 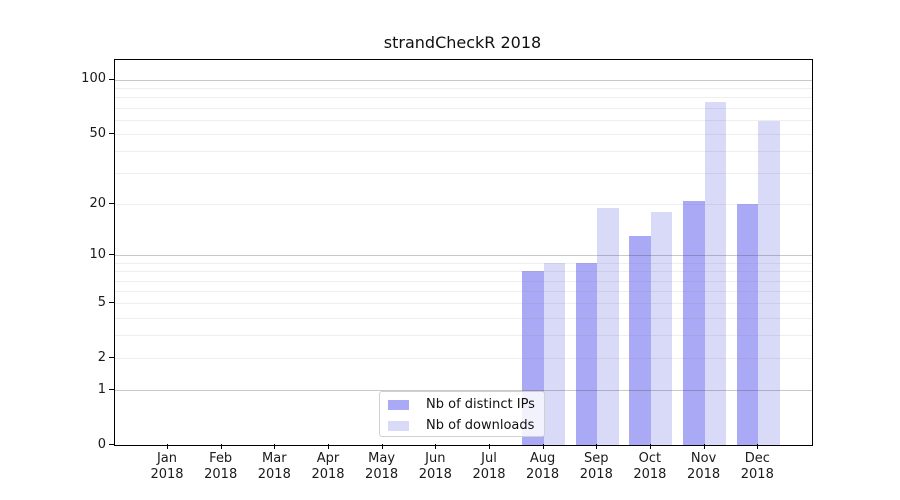 What do you see at coordinates (650, 466) in the screenshot?
I see `x-tick-label-oct: Oct 2018` at bounding box center [650, 466].